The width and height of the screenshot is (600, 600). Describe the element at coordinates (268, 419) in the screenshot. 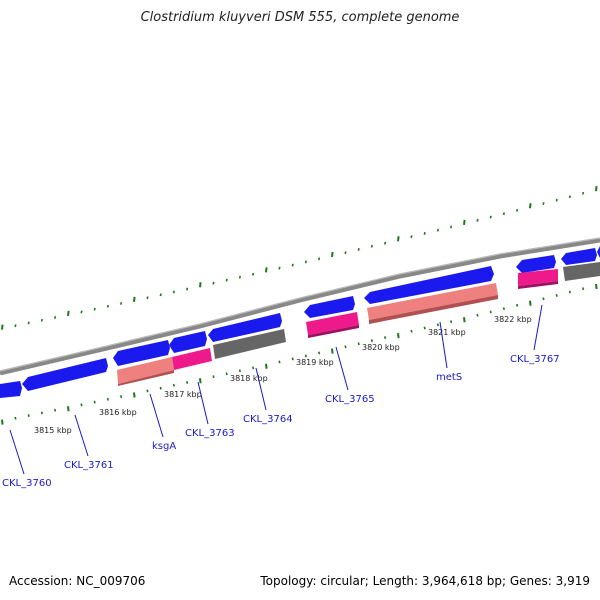

I see `gene-label: CKL_3764` at that location.